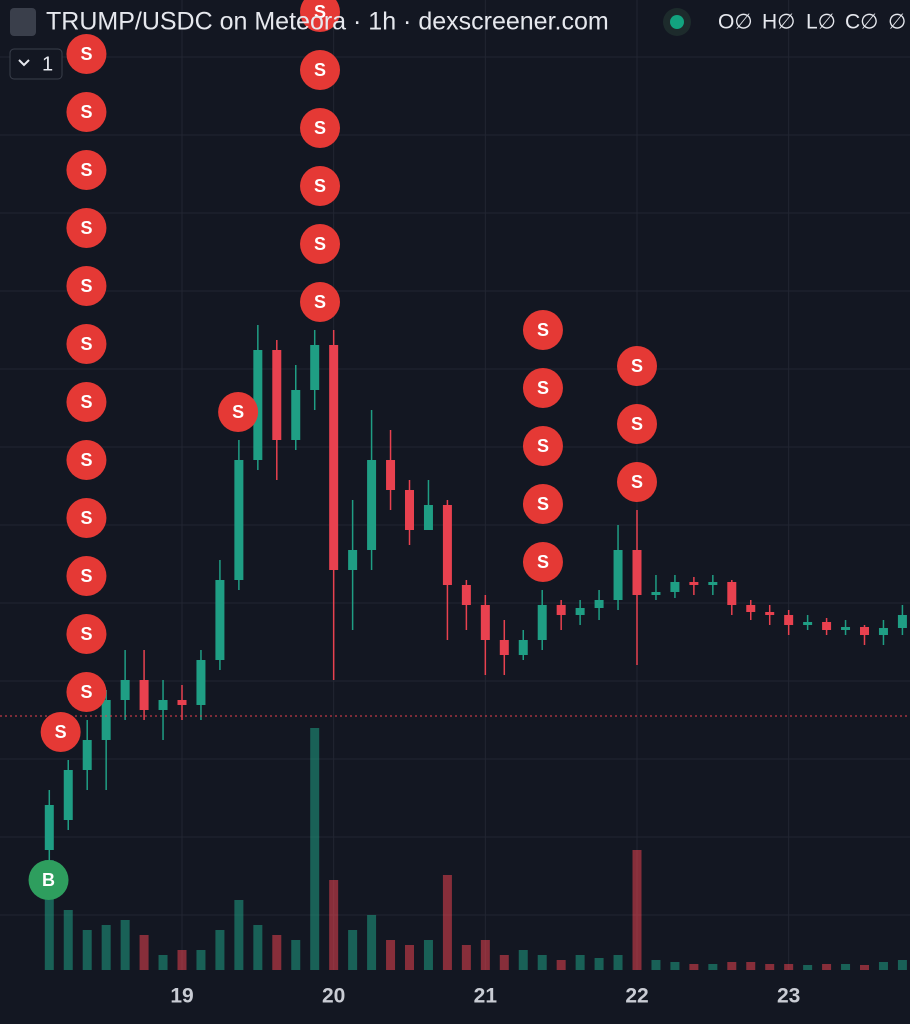 This screenshot has width=910, height=1024. I want to click on ohlc-label: ∅, so click(897, 22).